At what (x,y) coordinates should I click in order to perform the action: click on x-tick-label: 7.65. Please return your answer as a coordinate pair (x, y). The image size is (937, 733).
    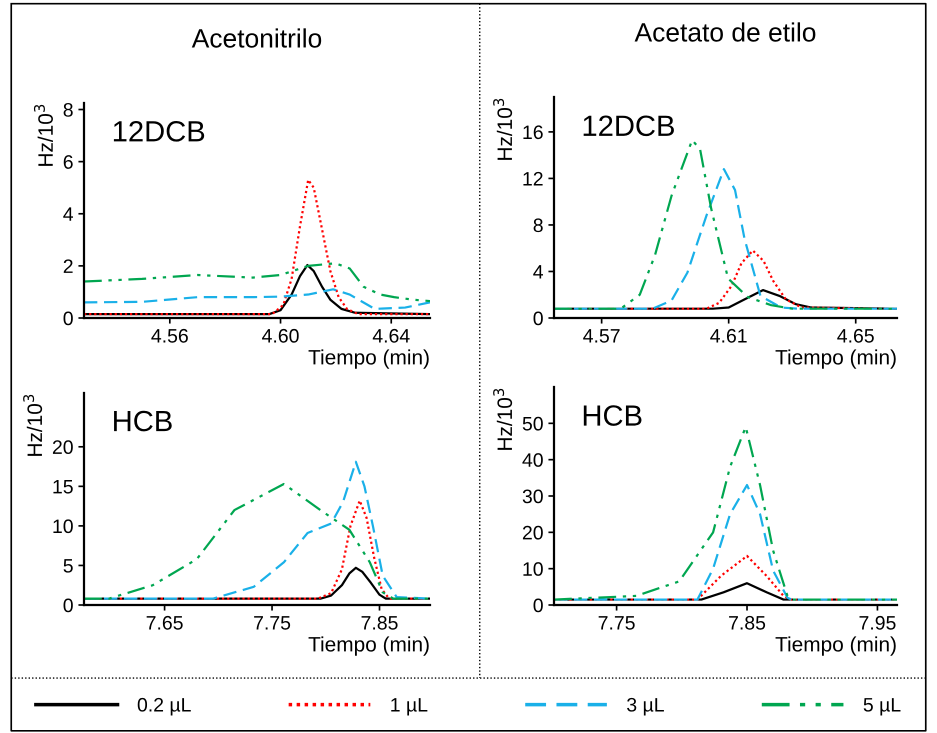
    Looking at the image, I should click on (164, 623).